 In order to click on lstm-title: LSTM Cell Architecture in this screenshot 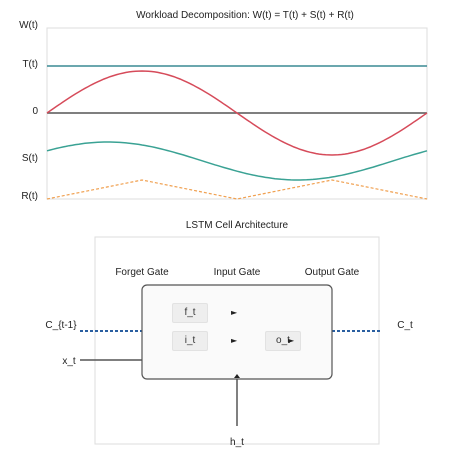, I will do `click(237, 225)`.